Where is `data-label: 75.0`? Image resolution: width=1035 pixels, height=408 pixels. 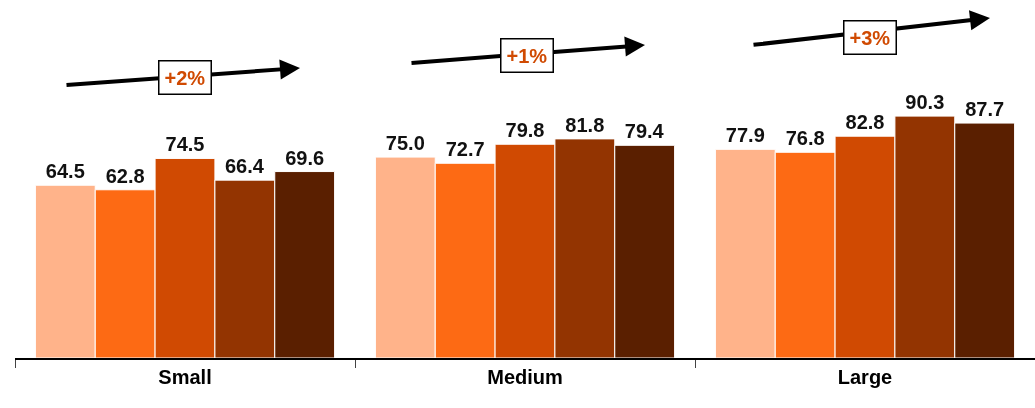 data-label: 75.0 is located at coordinates (405, 143).